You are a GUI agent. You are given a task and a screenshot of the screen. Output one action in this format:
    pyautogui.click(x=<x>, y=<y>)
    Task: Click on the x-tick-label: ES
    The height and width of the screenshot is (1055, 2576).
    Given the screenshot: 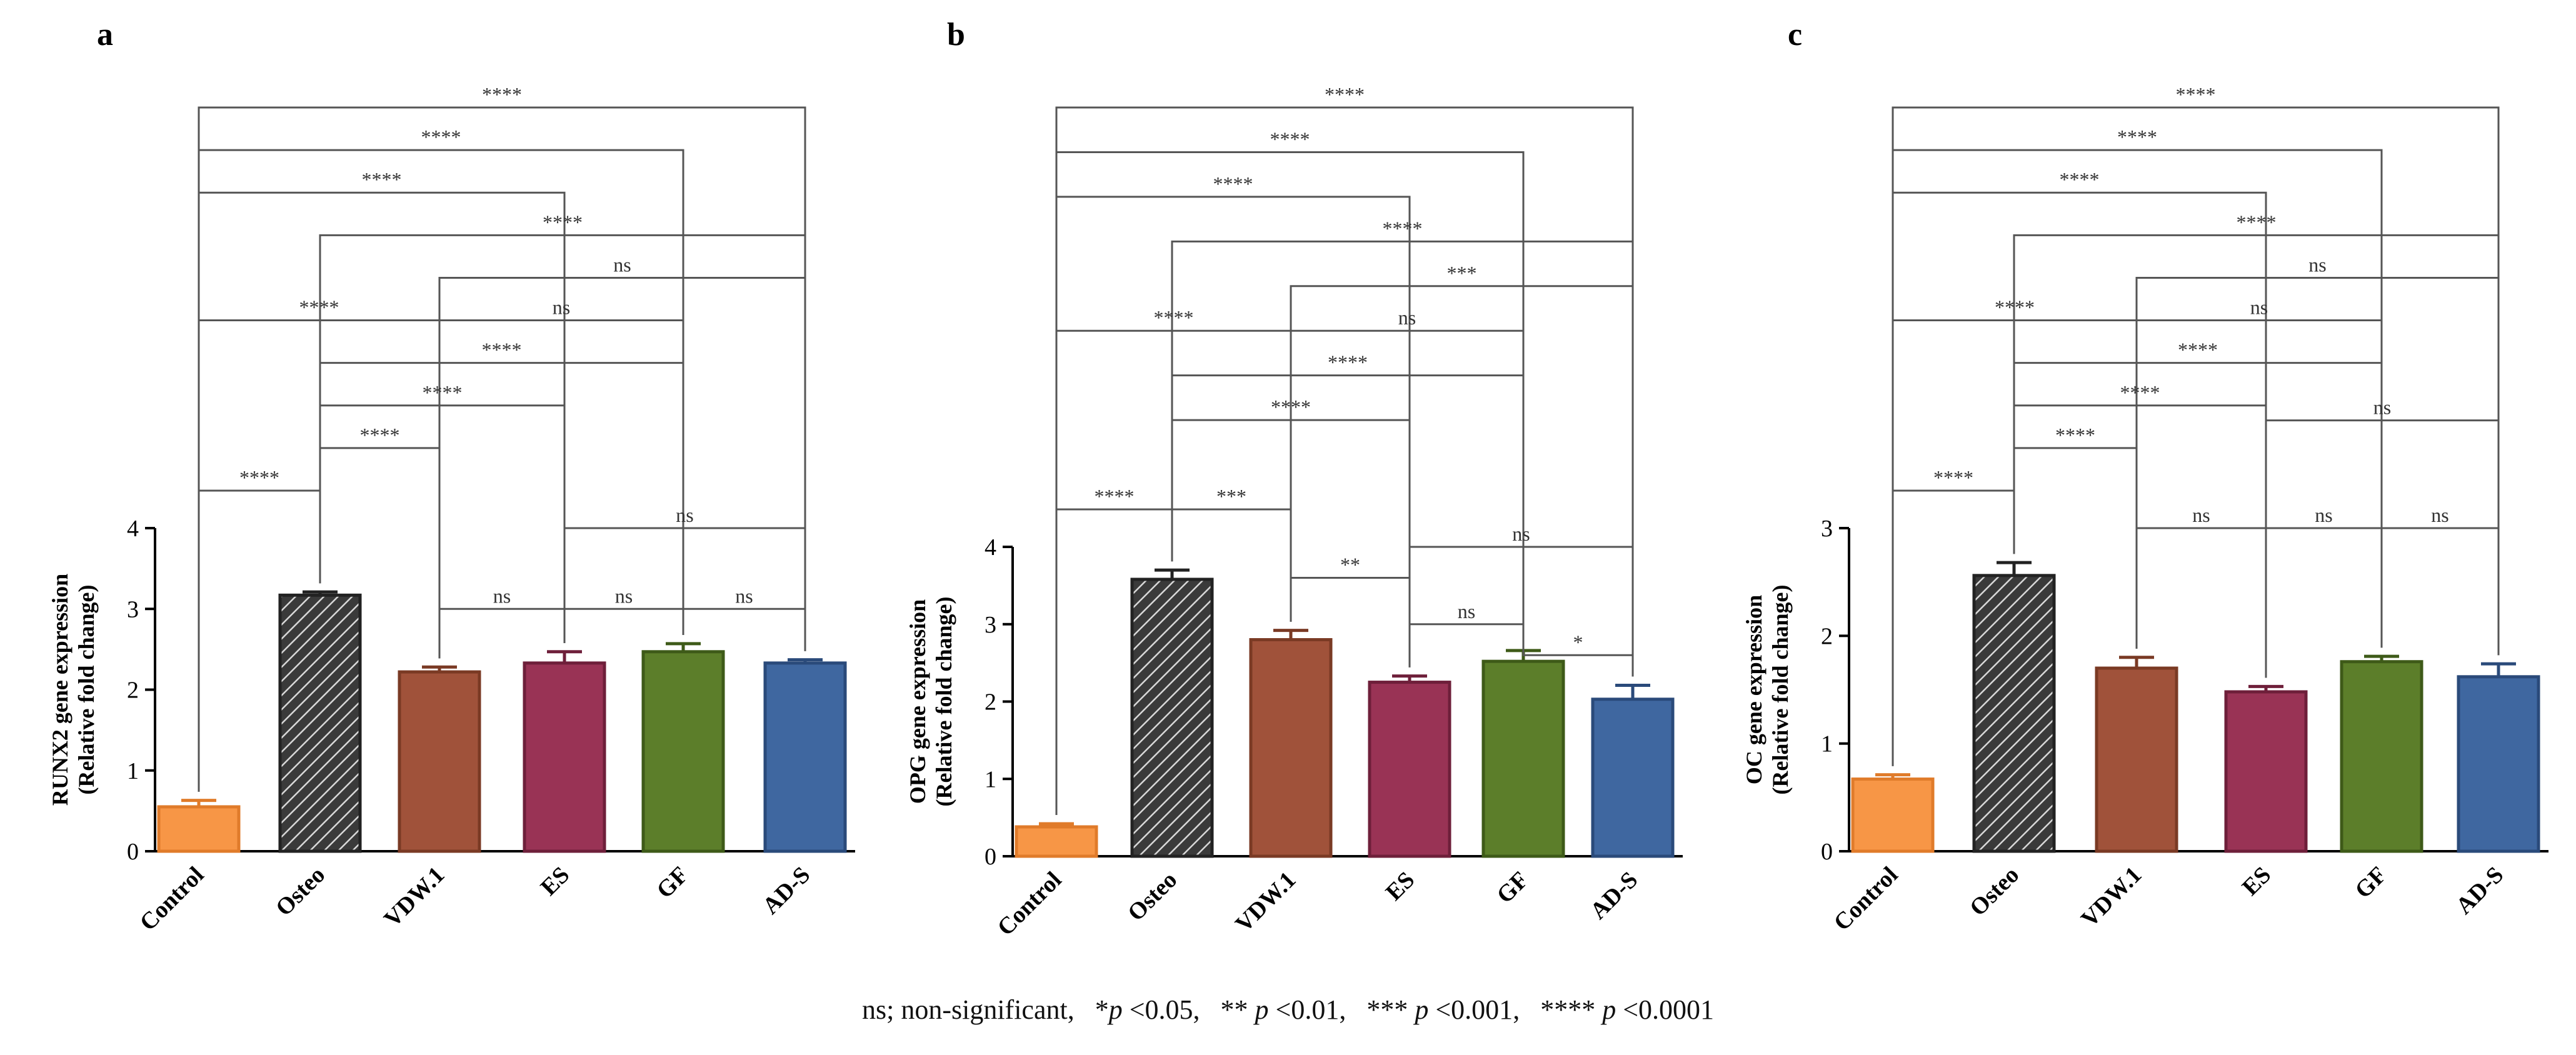 What is the action you would take?
    pyautogui.click(x=555, y=881)
    